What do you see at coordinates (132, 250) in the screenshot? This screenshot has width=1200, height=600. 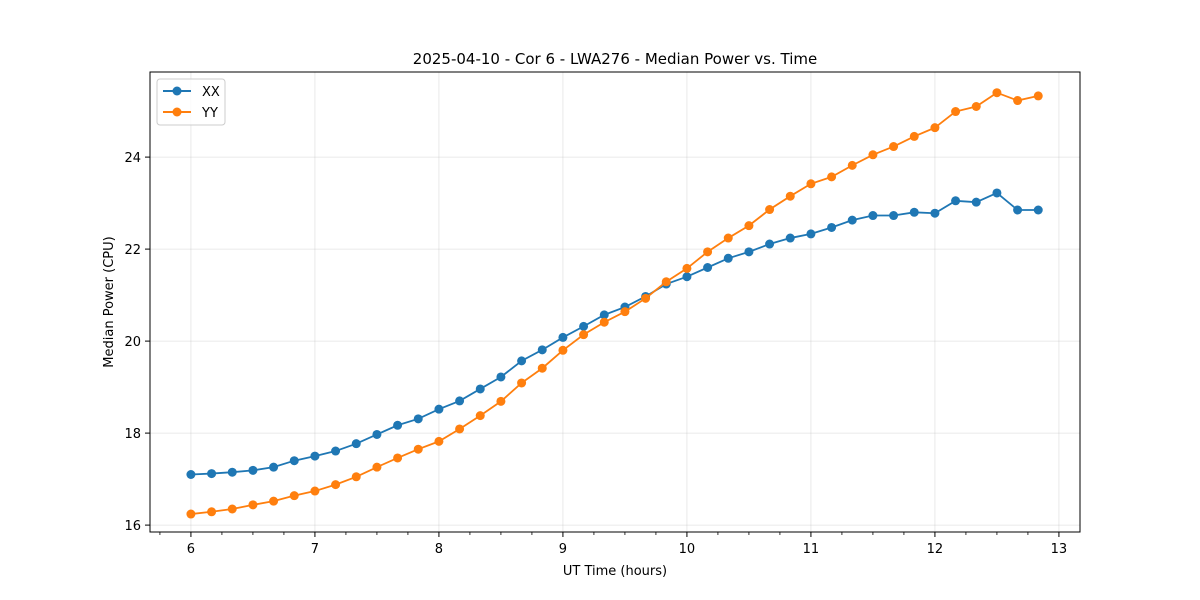 I see `y-tick-label: 22` at bounding box center [132, 250].